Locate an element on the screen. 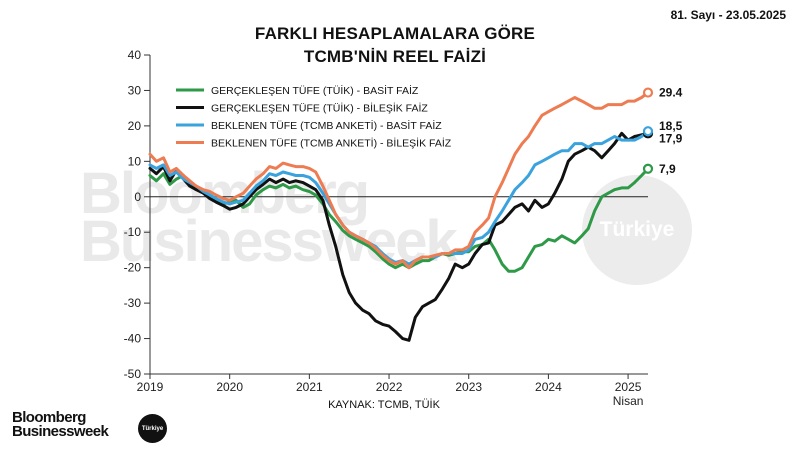 The width and height of the screenshot is (800, 450). end-label-4: 29.4 is located at coordinates (671, 93).